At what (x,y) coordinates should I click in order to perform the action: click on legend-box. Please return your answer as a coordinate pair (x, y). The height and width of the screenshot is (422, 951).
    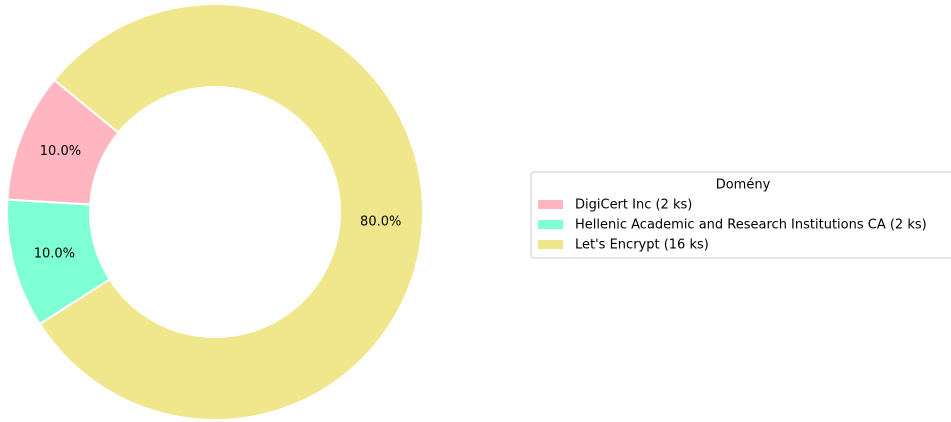
    Looking at the image, I should click on (740, 215).